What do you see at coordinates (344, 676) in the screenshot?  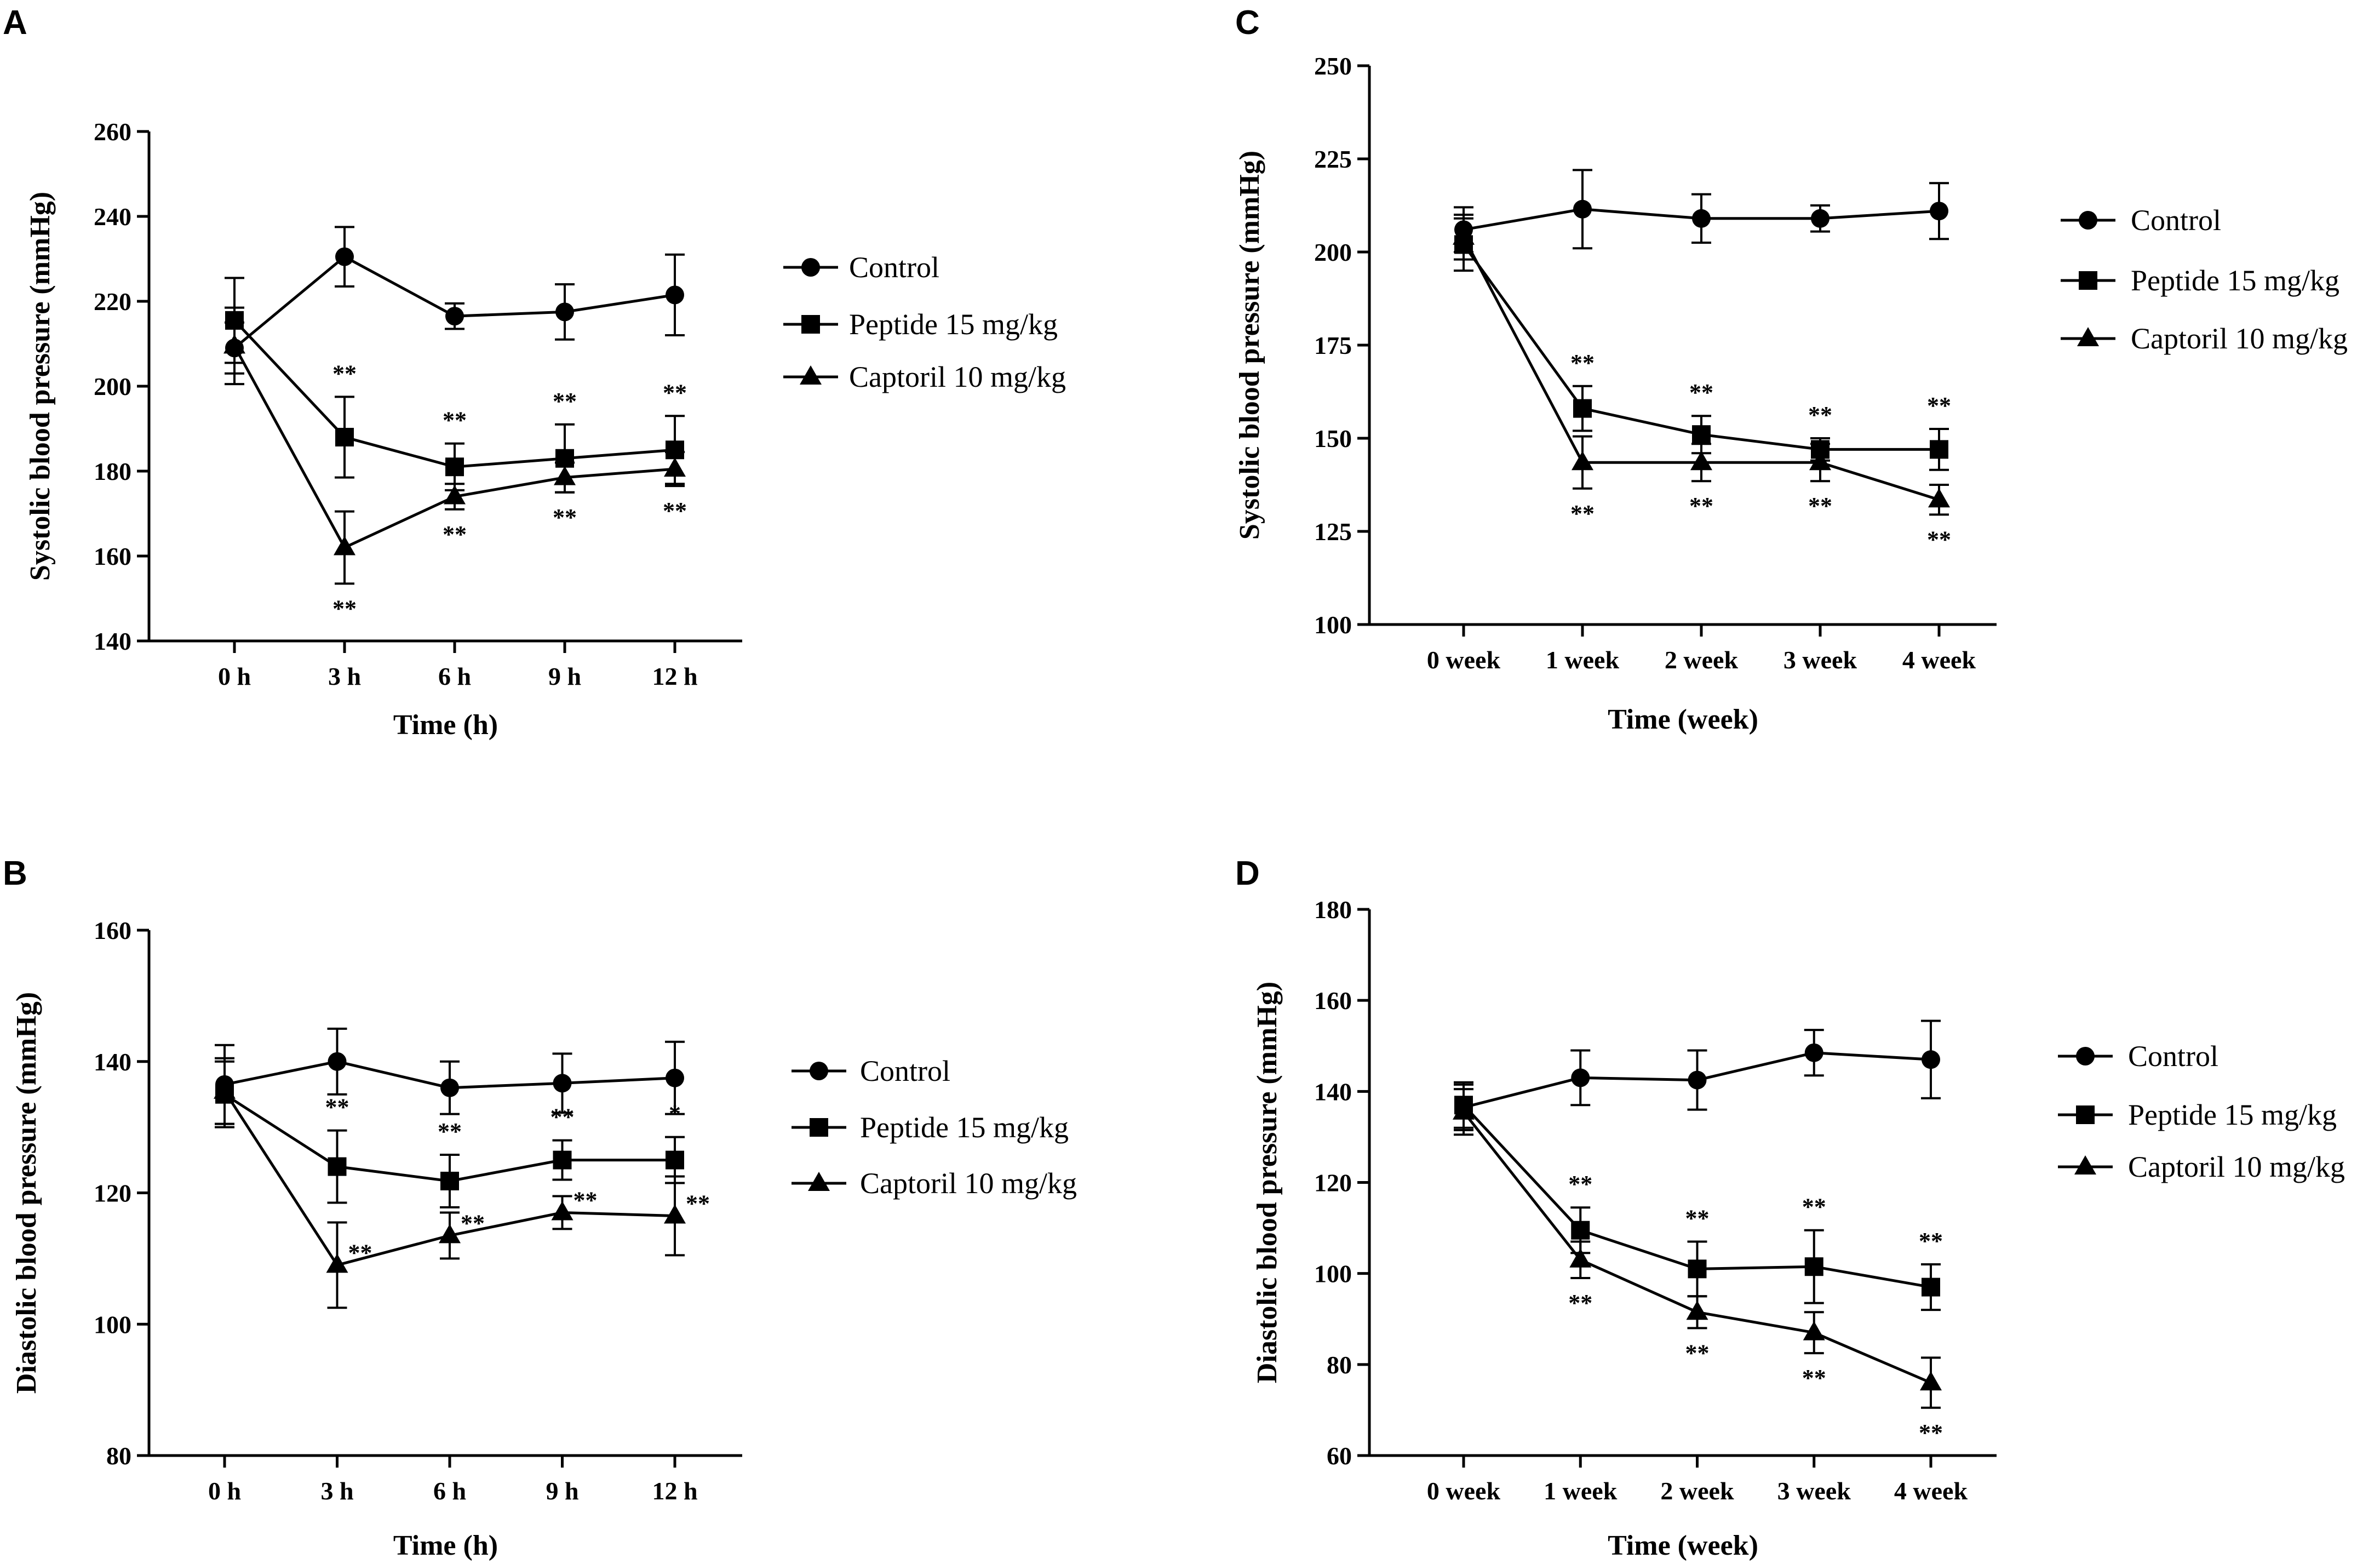 I see `x-tick-label: 3 h` at bounding box center [344, 676].